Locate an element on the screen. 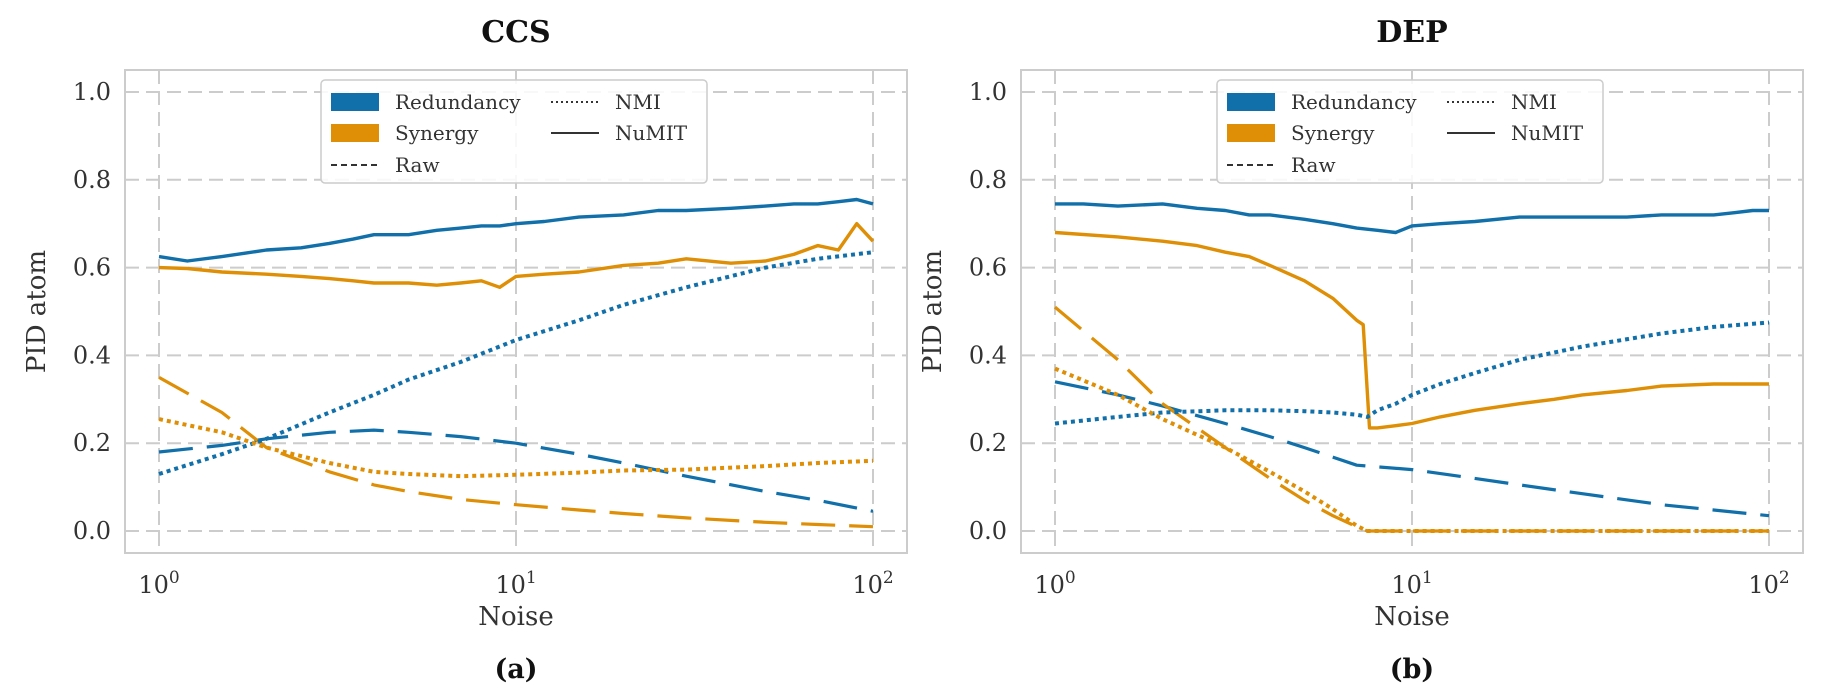 The height and width of the screenshot is (694, 1828). chart-title: CCS is located at coordinates (515, 32).